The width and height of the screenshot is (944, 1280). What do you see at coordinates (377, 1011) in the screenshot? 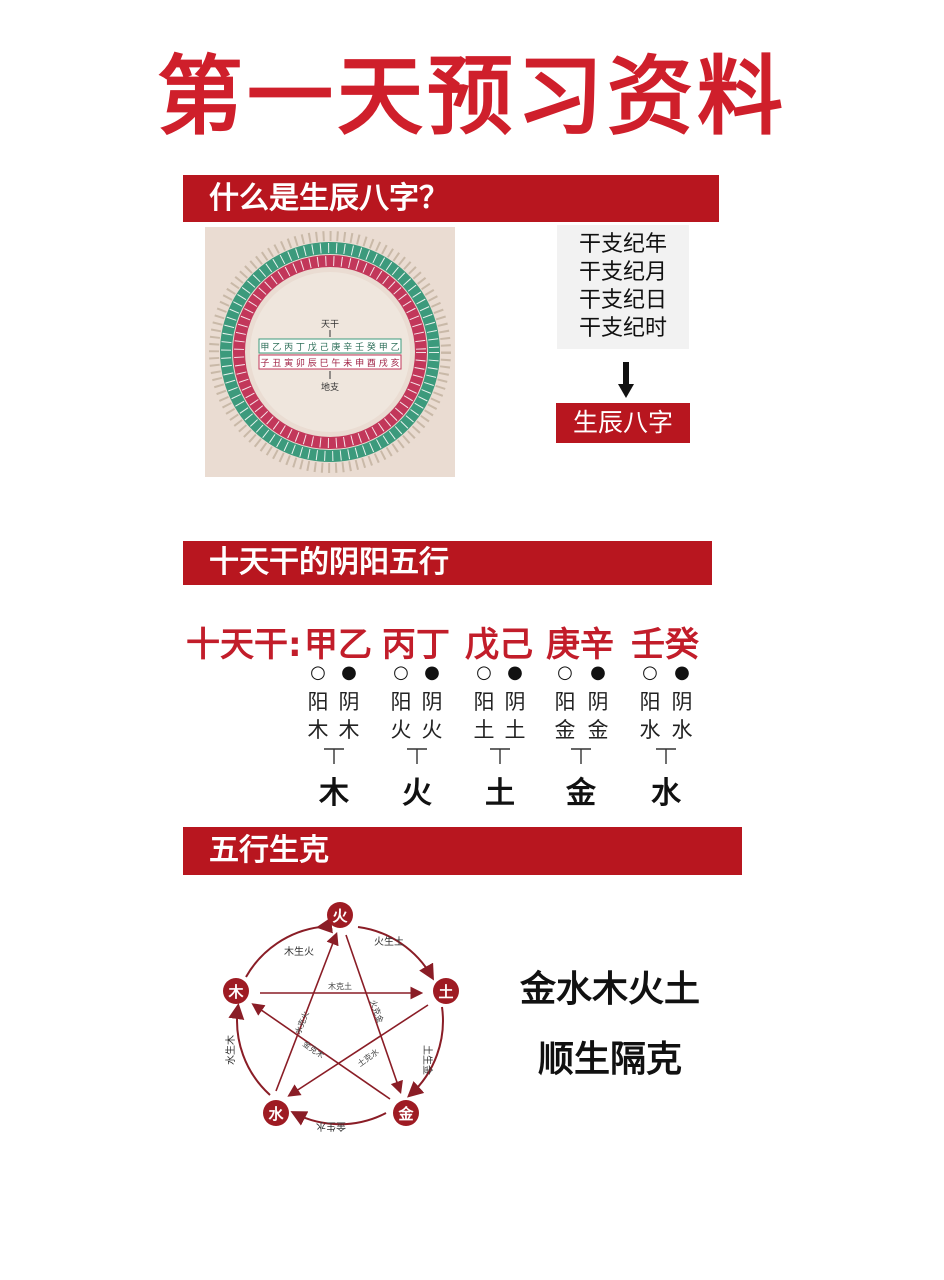
I see `ke-label: 火克金` at bounding box center [377, 1011].